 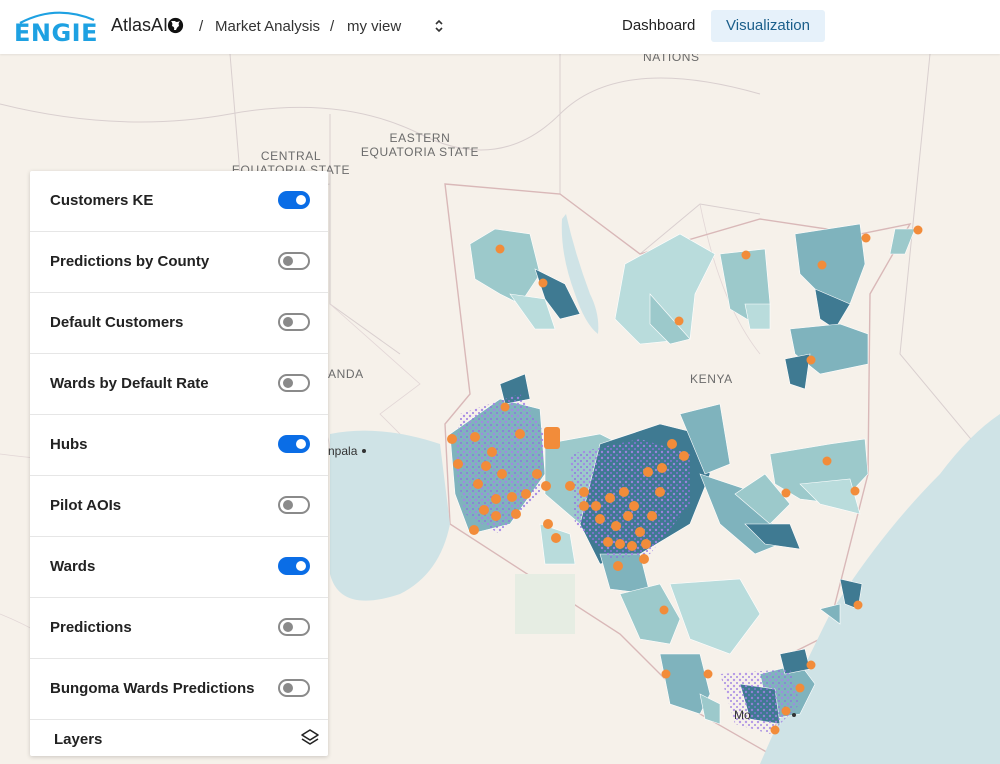 I want to click on layer-toggle-bungoma-wards-predictions, so click(x=294, y=688).